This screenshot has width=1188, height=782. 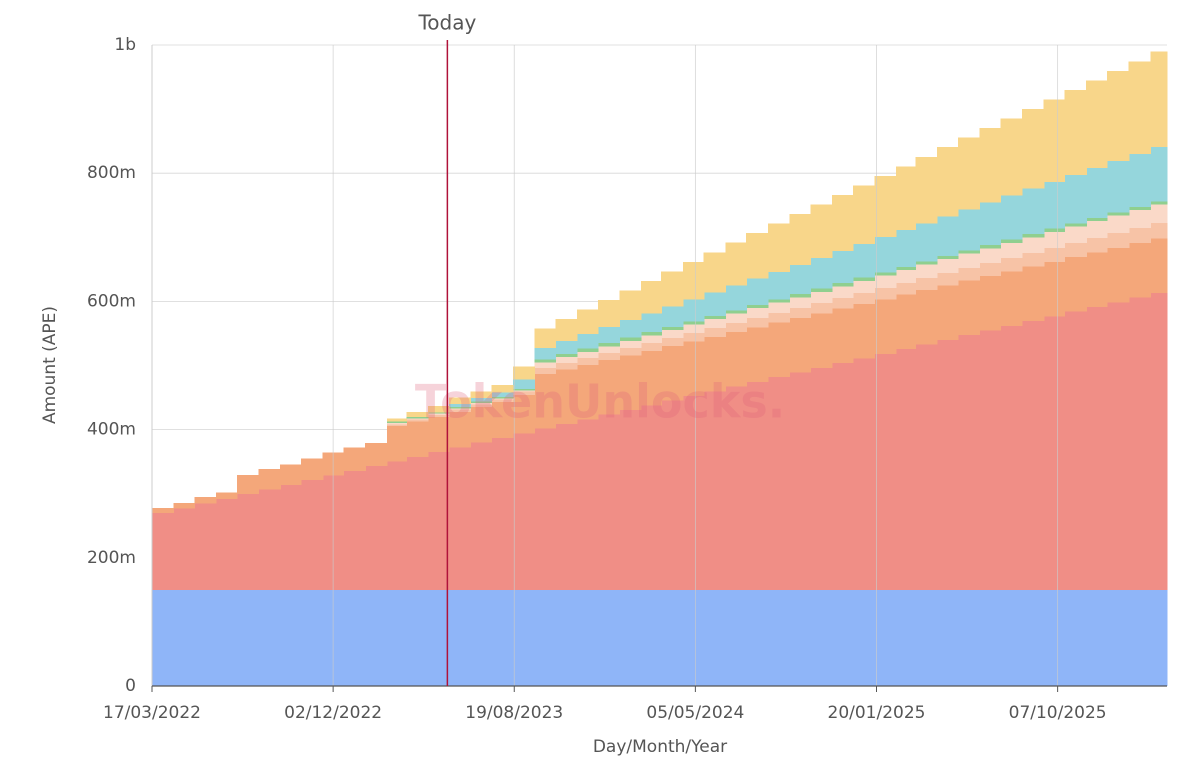 I want to click on y-tick-label: 0, so click(x=130, y=686).